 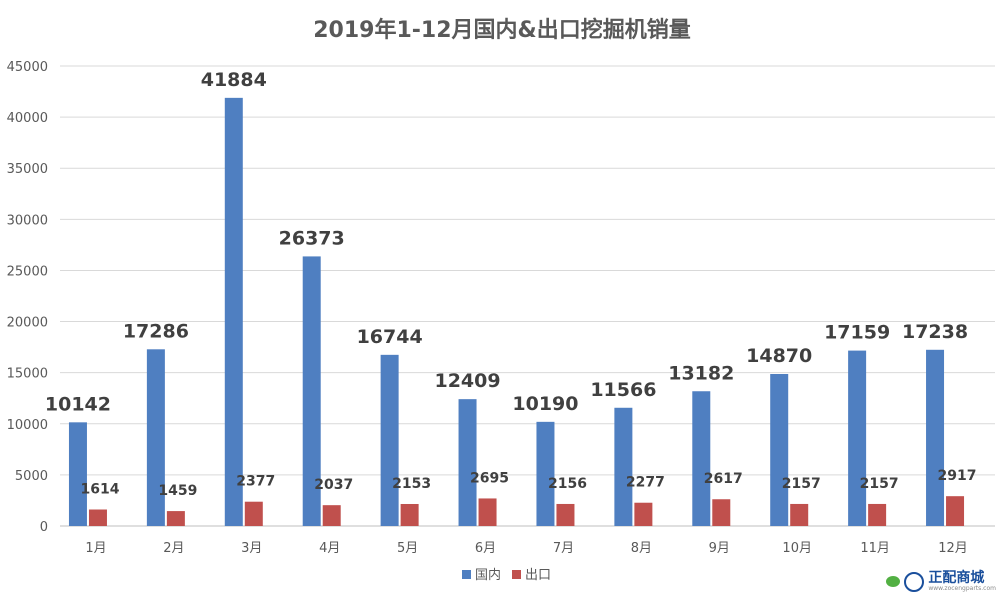 What do you see at coordinates (563, 548) in the screenshot?
I see `x-tick-label: 7月` at bounding box center [563, 548].